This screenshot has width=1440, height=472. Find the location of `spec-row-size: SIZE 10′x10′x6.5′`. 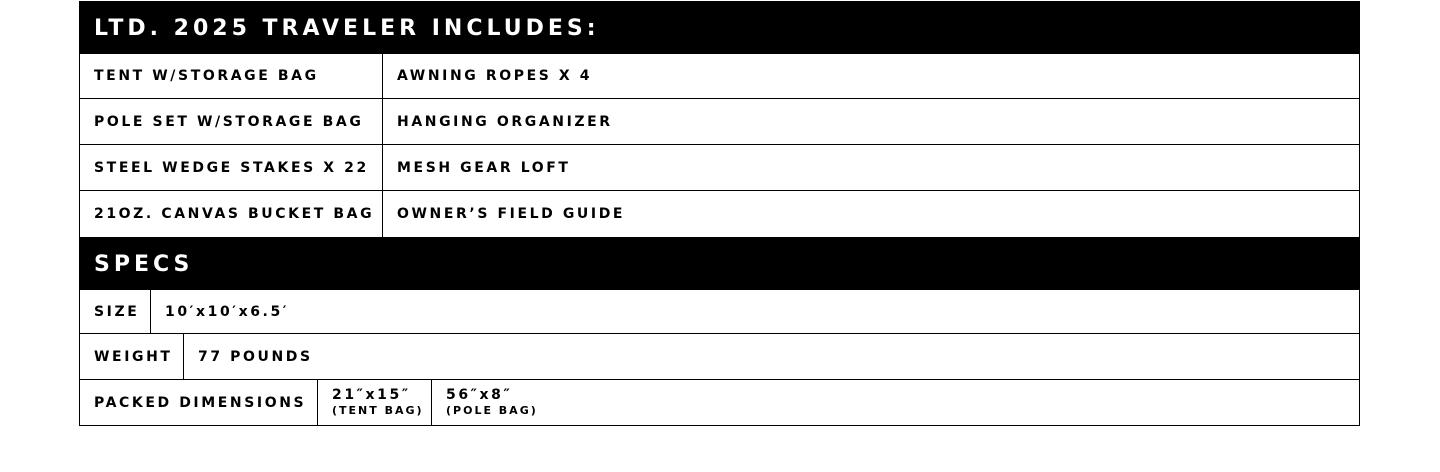

spec-row-size: SIZE 10′x10′x6.5′ is located at coordinates (719, 312).